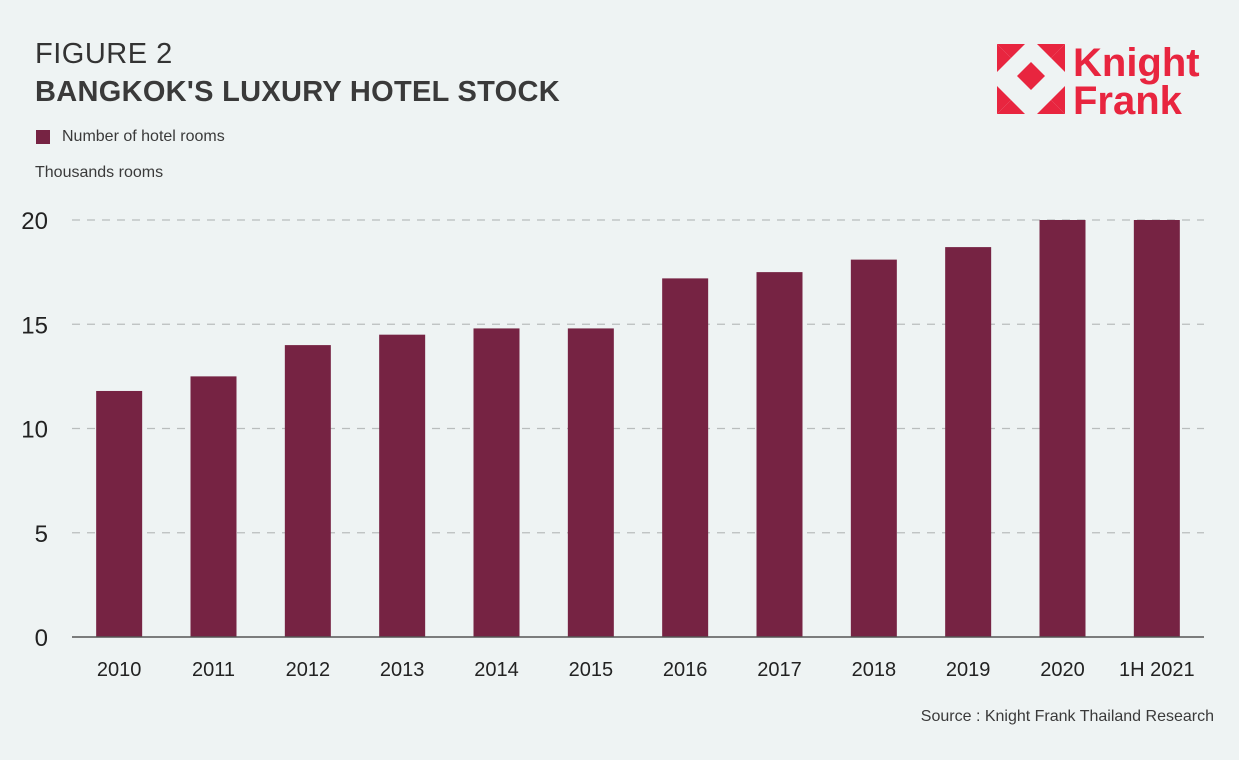  I want to click on x-tick-label: 2011, so click(213, 670).